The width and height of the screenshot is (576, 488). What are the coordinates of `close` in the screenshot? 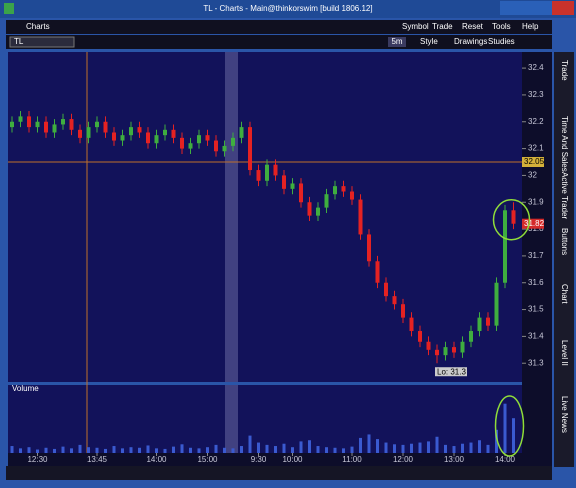 It's located at (563, 8).